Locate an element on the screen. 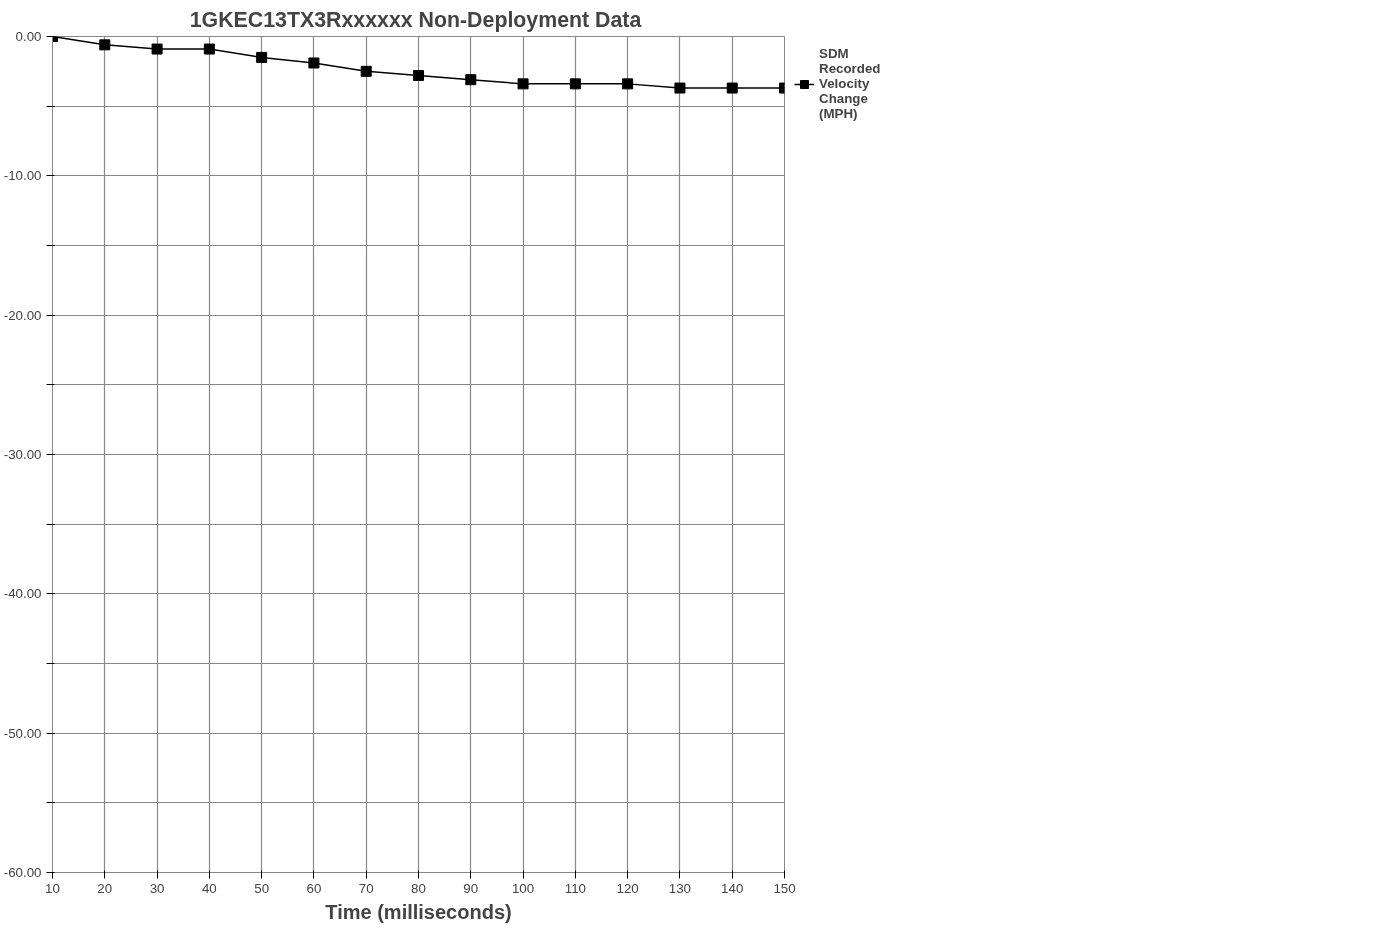 The height and width of the screenshot is (930, 1379). y-tick-label: -60.00 is located at coordinates (22, 872).